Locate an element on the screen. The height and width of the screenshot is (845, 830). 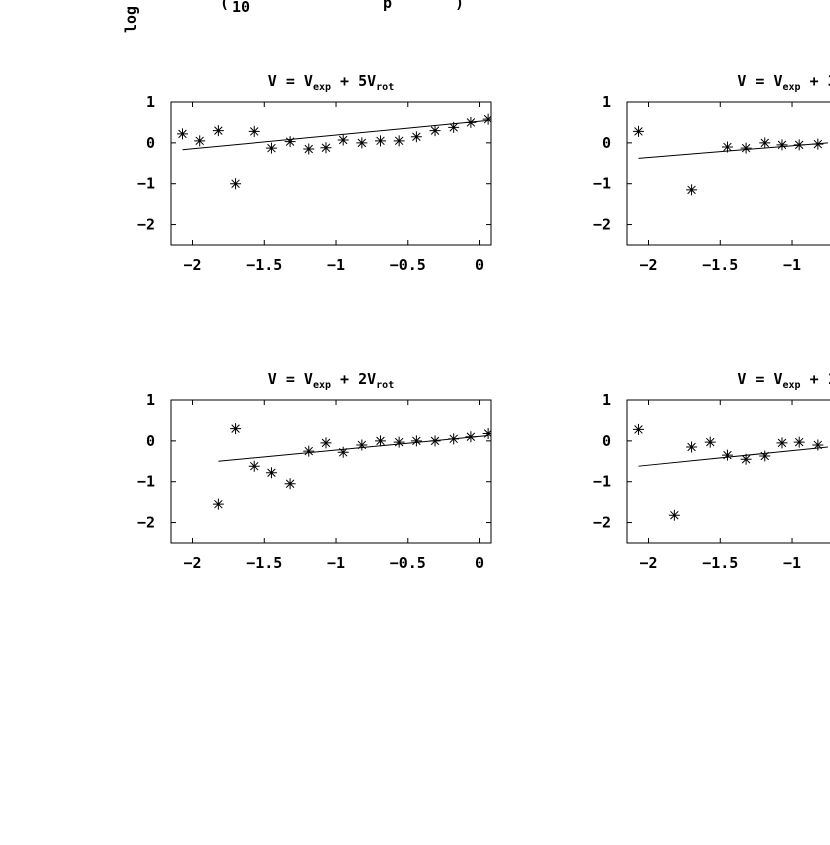
title-mid: + 3 is located at coordinates (815, 81).